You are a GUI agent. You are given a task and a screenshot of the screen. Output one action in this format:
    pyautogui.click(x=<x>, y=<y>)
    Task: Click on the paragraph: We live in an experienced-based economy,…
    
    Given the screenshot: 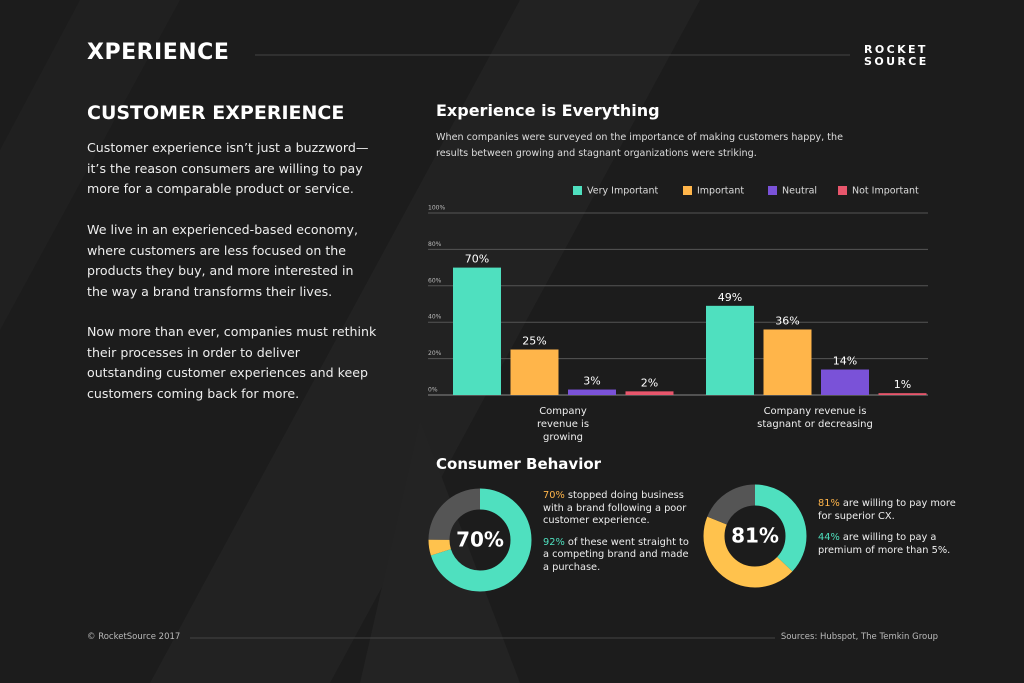 What is the action you would take?
    pyautogui.click(x=222, y=260)
    